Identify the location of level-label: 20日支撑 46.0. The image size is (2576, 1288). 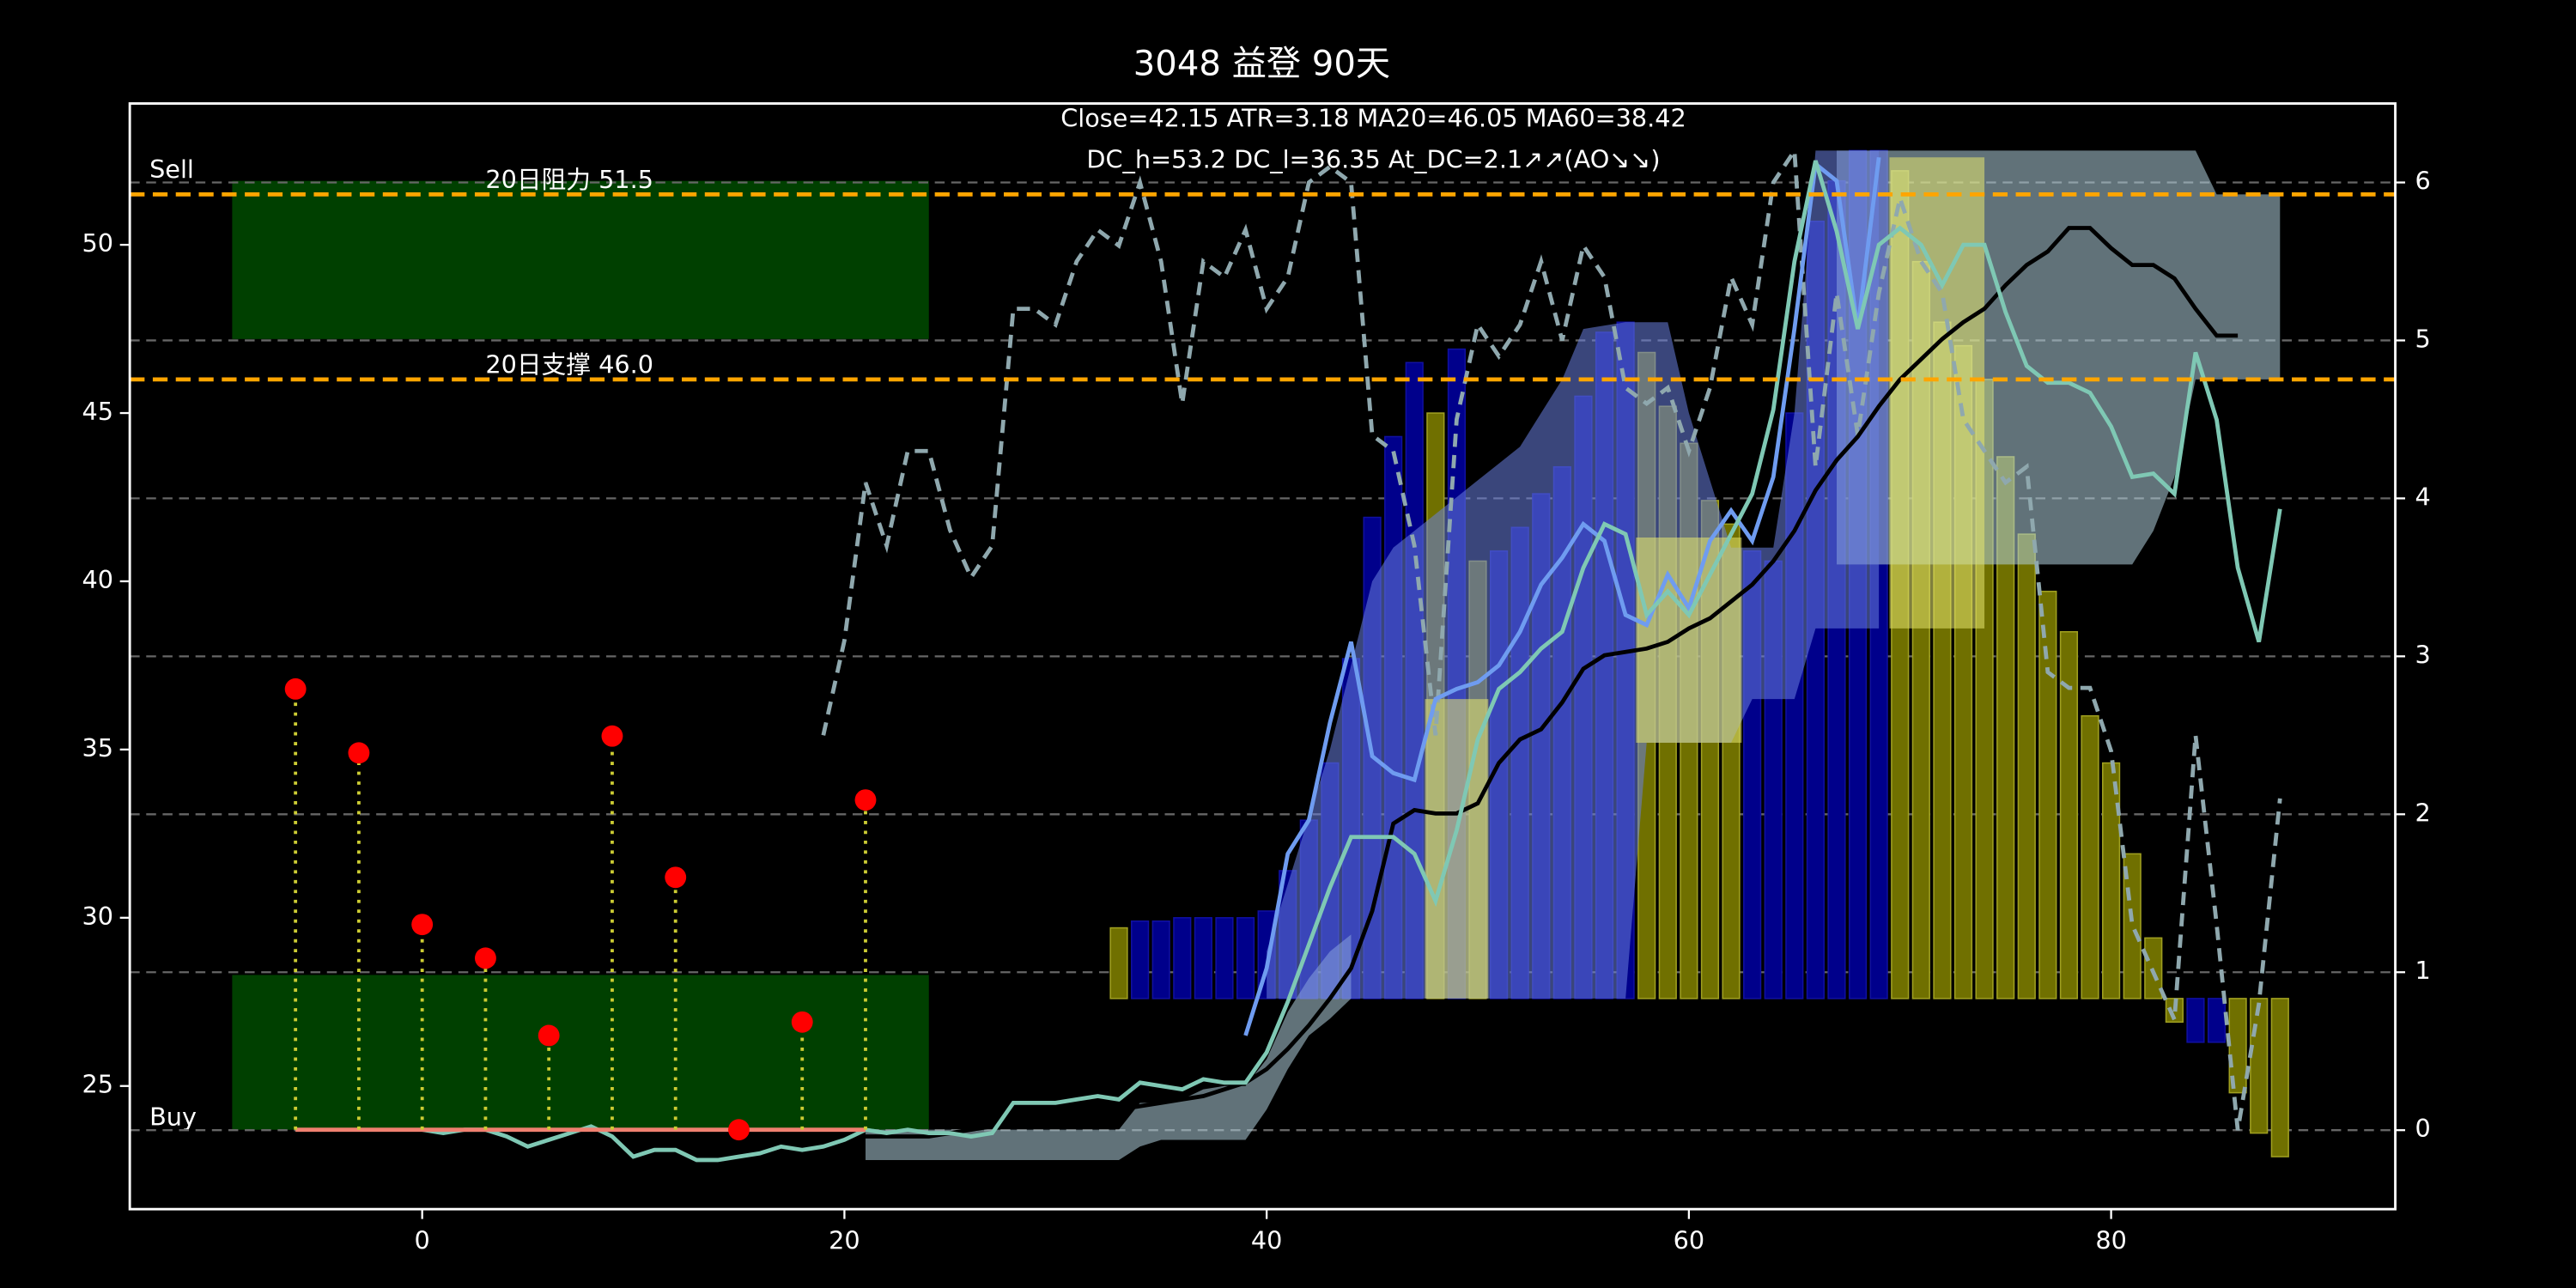
(569, 365).